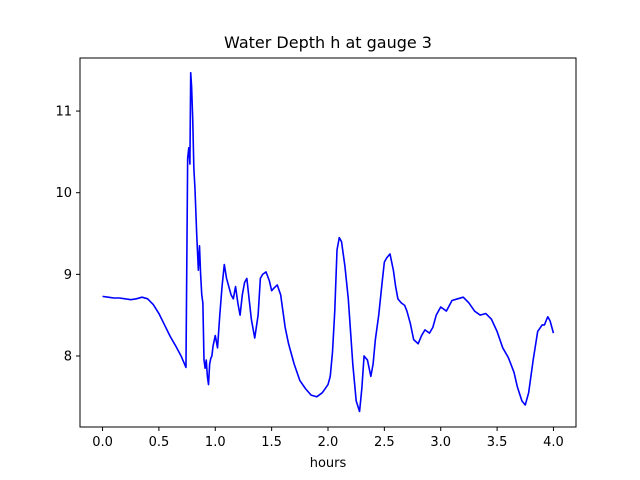 The height and width of the screenshot is (480, 640). Describe the element at coordinates (328, 42) in the screenshot. I see `chart-title: Water Depth h at gauge 3` at that location.